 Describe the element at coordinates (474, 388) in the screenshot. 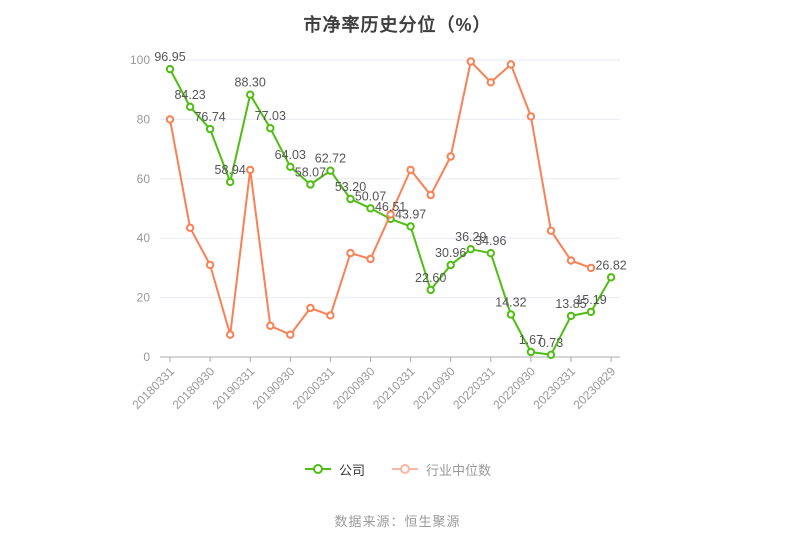

I see `x-axis-tick-label: 20220331` at that location.